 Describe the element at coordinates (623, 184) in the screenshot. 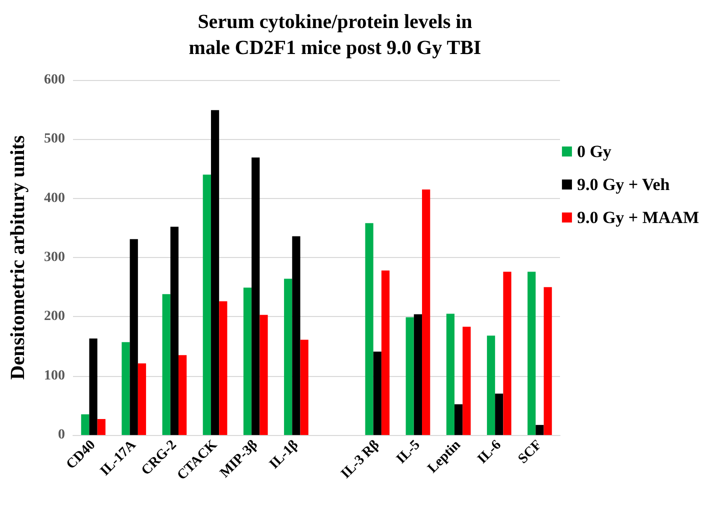

I see `legend-label: 9.0 Gy + Veh` at that location.